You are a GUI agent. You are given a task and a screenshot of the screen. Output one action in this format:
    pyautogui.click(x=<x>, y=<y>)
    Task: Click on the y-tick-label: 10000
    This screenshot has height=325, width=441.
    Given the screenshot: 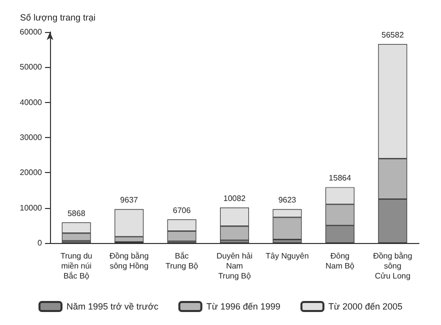 What is the action you would take?
    pyautogui.click(x=31, y=207)
    